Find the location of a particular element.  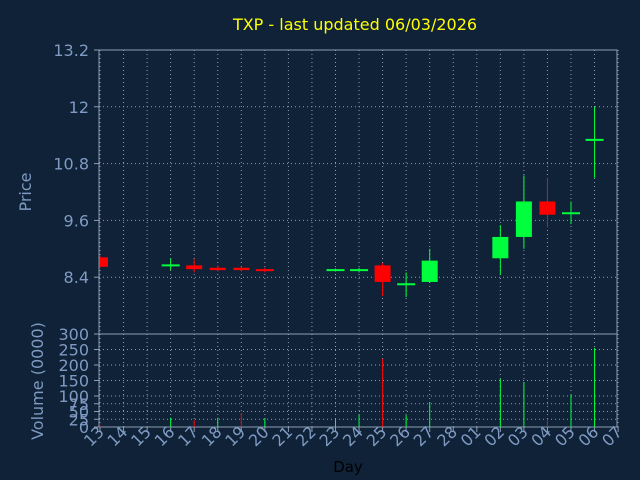

price-tick-label: 8.4 is located at coordinates (76, 277).